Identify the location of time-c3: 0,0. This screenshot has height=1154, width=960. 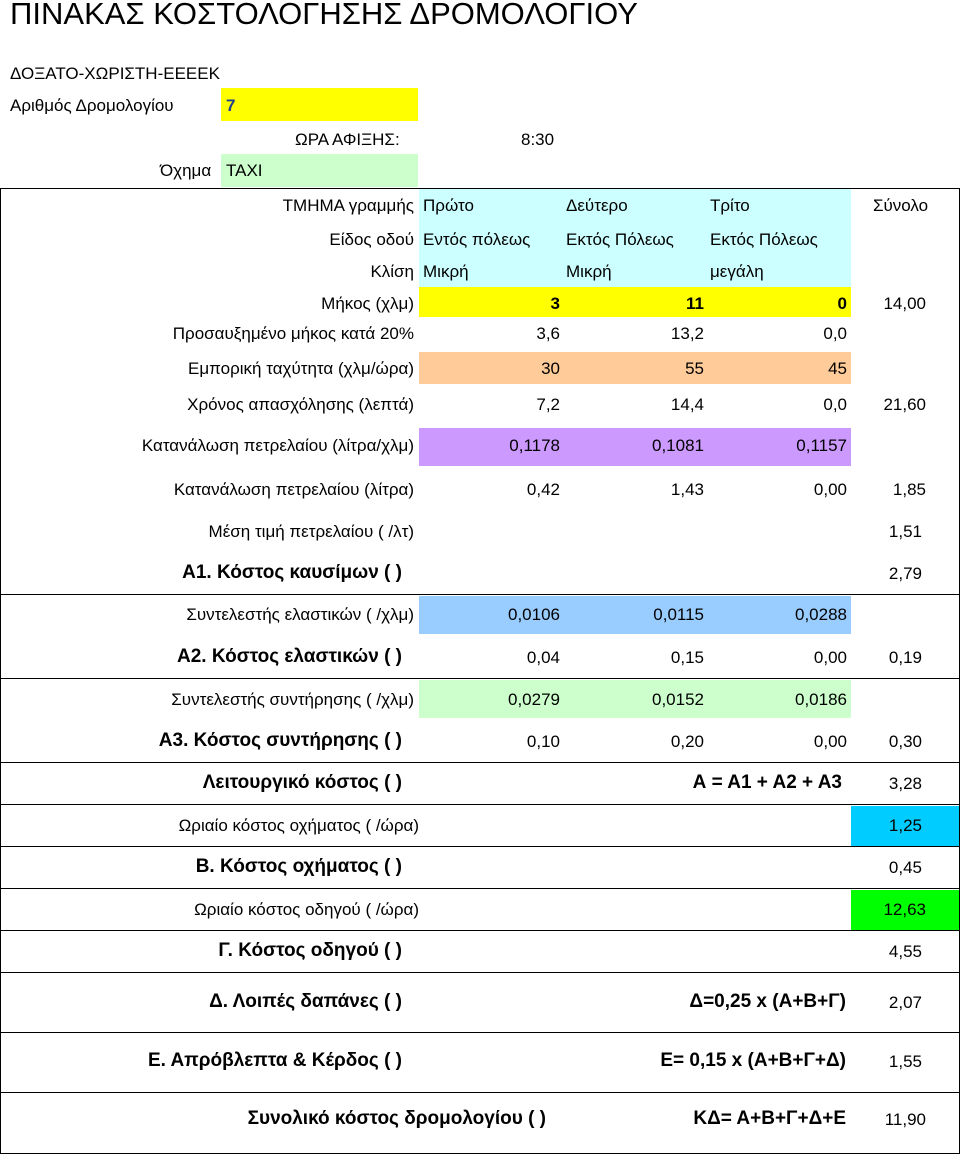
(835, 404).